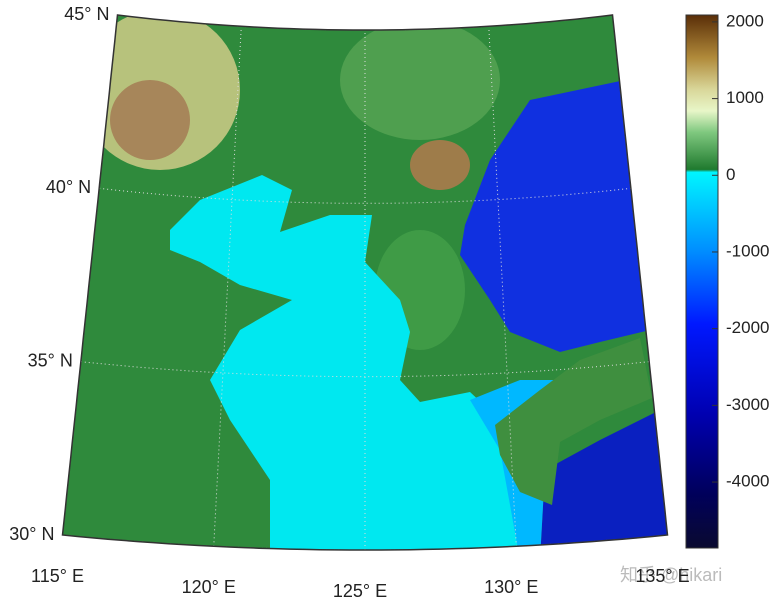 The height and width of the screenshot is (606, 776). What do you see at coordinates (604, 480) in the screenshot?
I see `pacific` at bounding box center [604, 480].